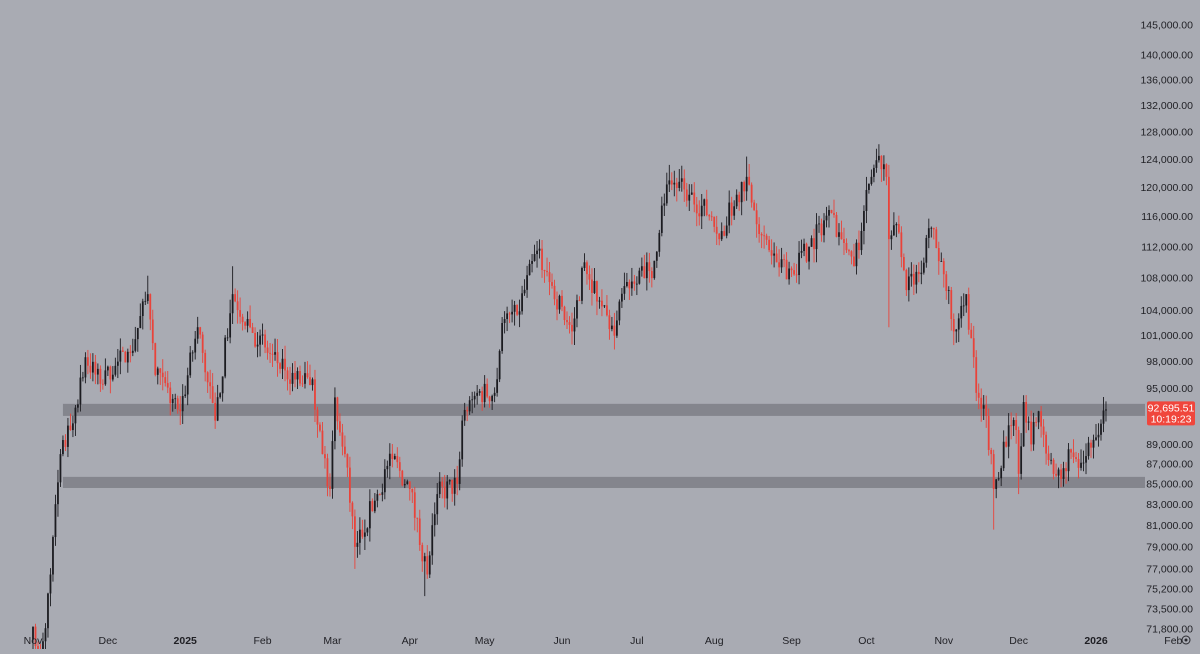  What do you see at coordinates (1166, 56) in the screenshot?
I see `price-tick-label: 140,000.00` at bounding box center [1166, 56].